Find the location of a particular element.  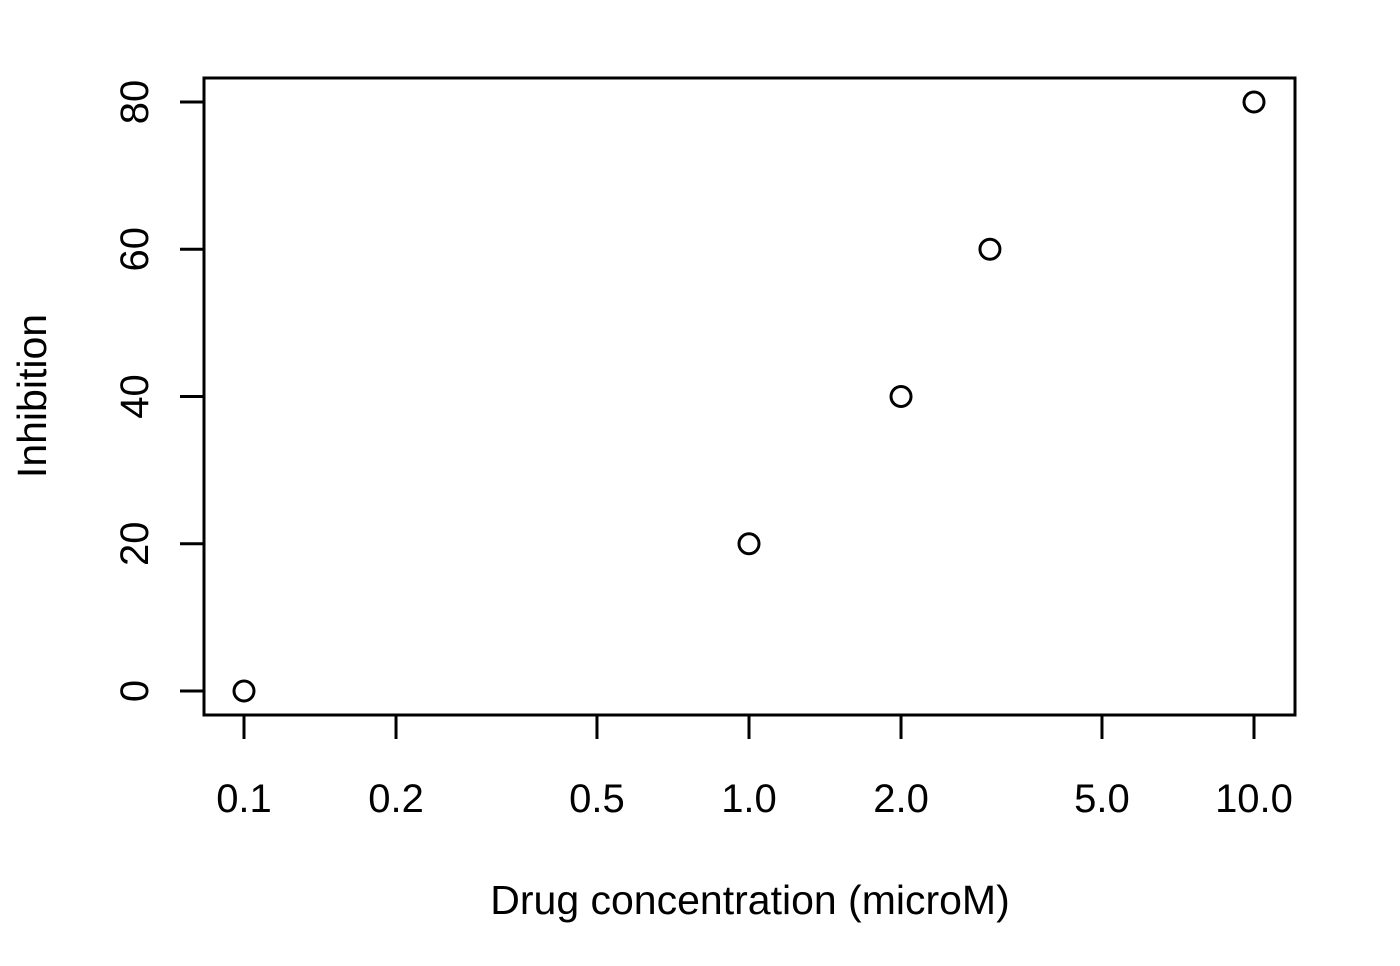

x-tick-label: 0.1 is located at coordinates (244, 799).